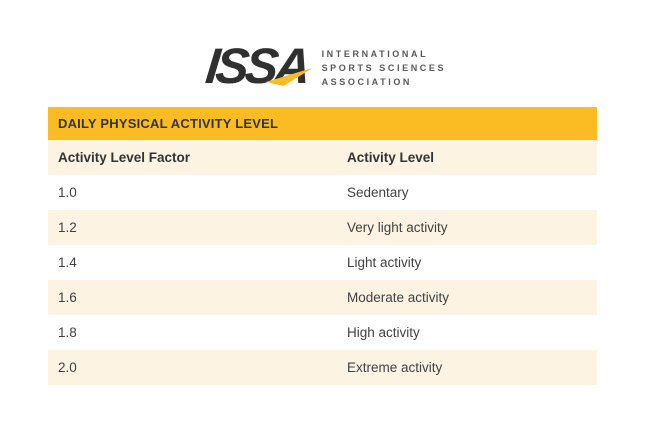 This screenshot has width=652, height=438. What do you see at coordinates (67, 192) in the screenshot?
I see `factor-cell: 1.0` at bounding box center [67, 192].